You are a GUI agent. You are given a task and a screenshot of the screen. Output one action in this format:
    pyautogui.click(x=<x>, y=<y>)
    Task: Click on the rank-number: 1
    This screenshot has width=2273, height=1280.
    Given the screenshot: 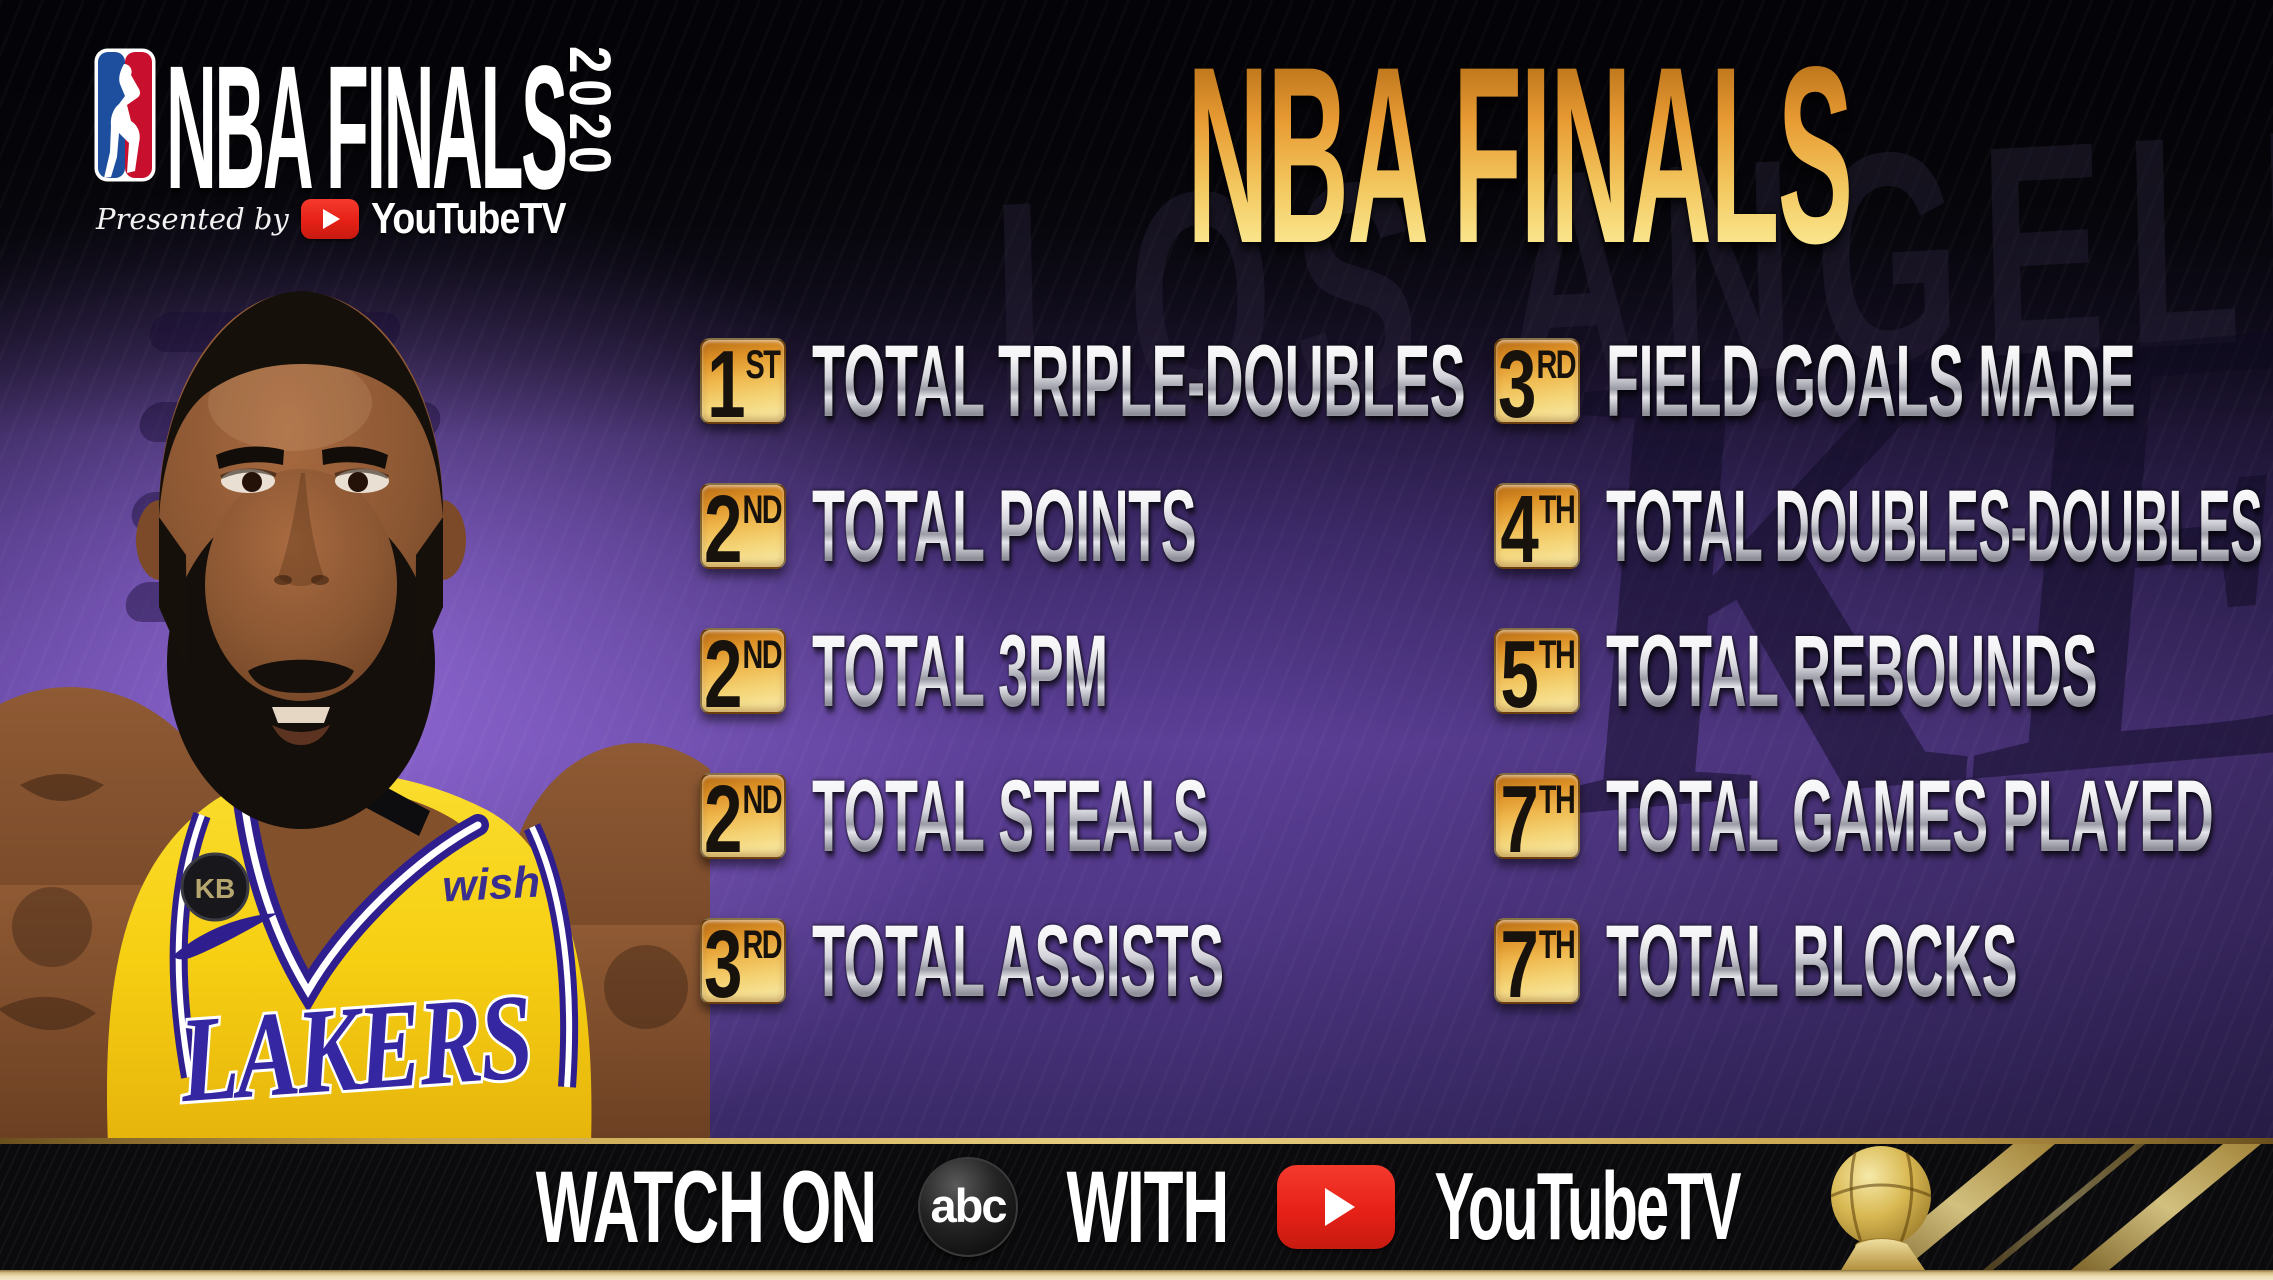 What is the action you would take?
    pyautogui.click(x=726, y=381)
    